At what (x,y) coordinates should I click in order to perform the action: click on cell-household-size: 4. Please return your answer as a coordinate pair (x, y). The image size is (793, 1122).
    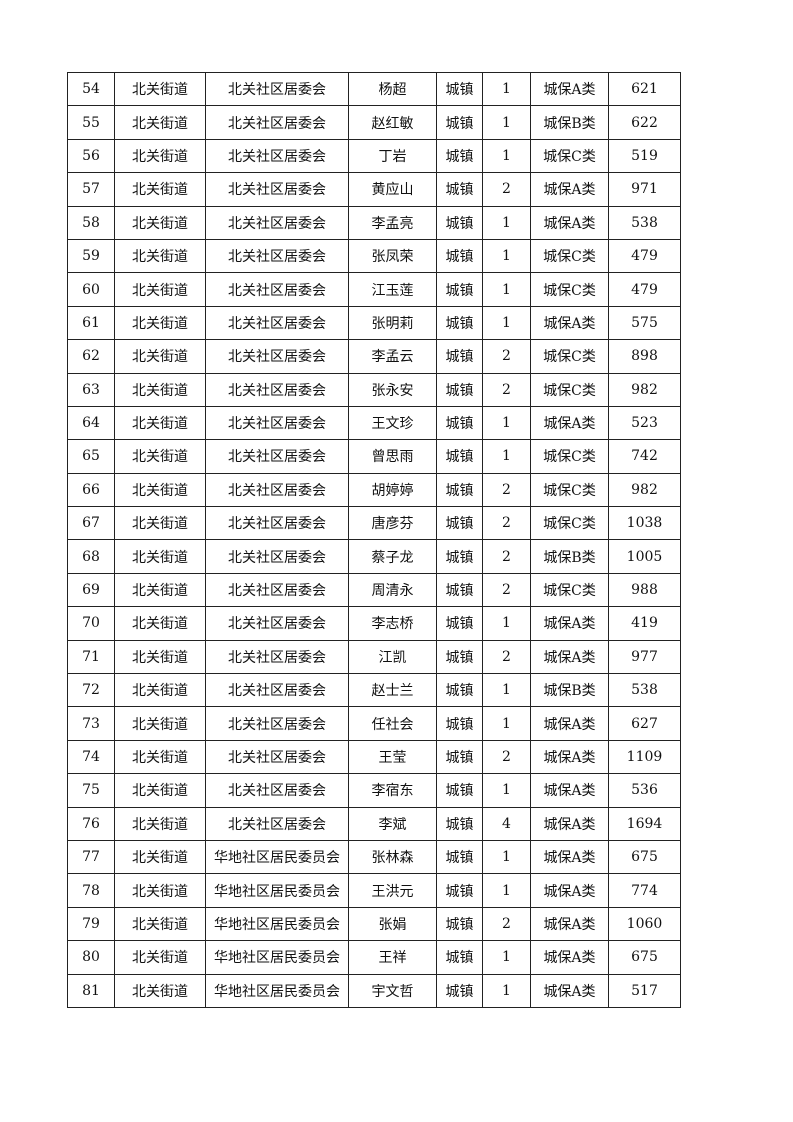
    Looking at the image, I should click on (506, 823).